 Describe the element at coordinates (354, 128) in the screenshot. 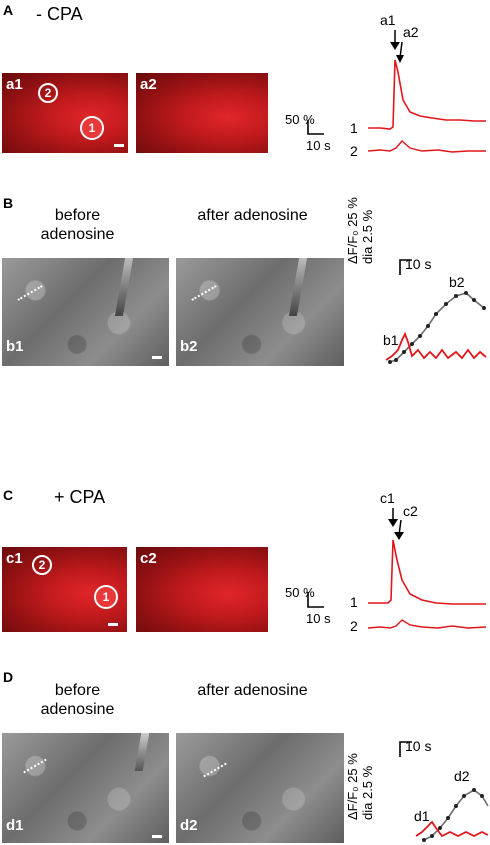

I see `trace-label-a1: 1` at that location.